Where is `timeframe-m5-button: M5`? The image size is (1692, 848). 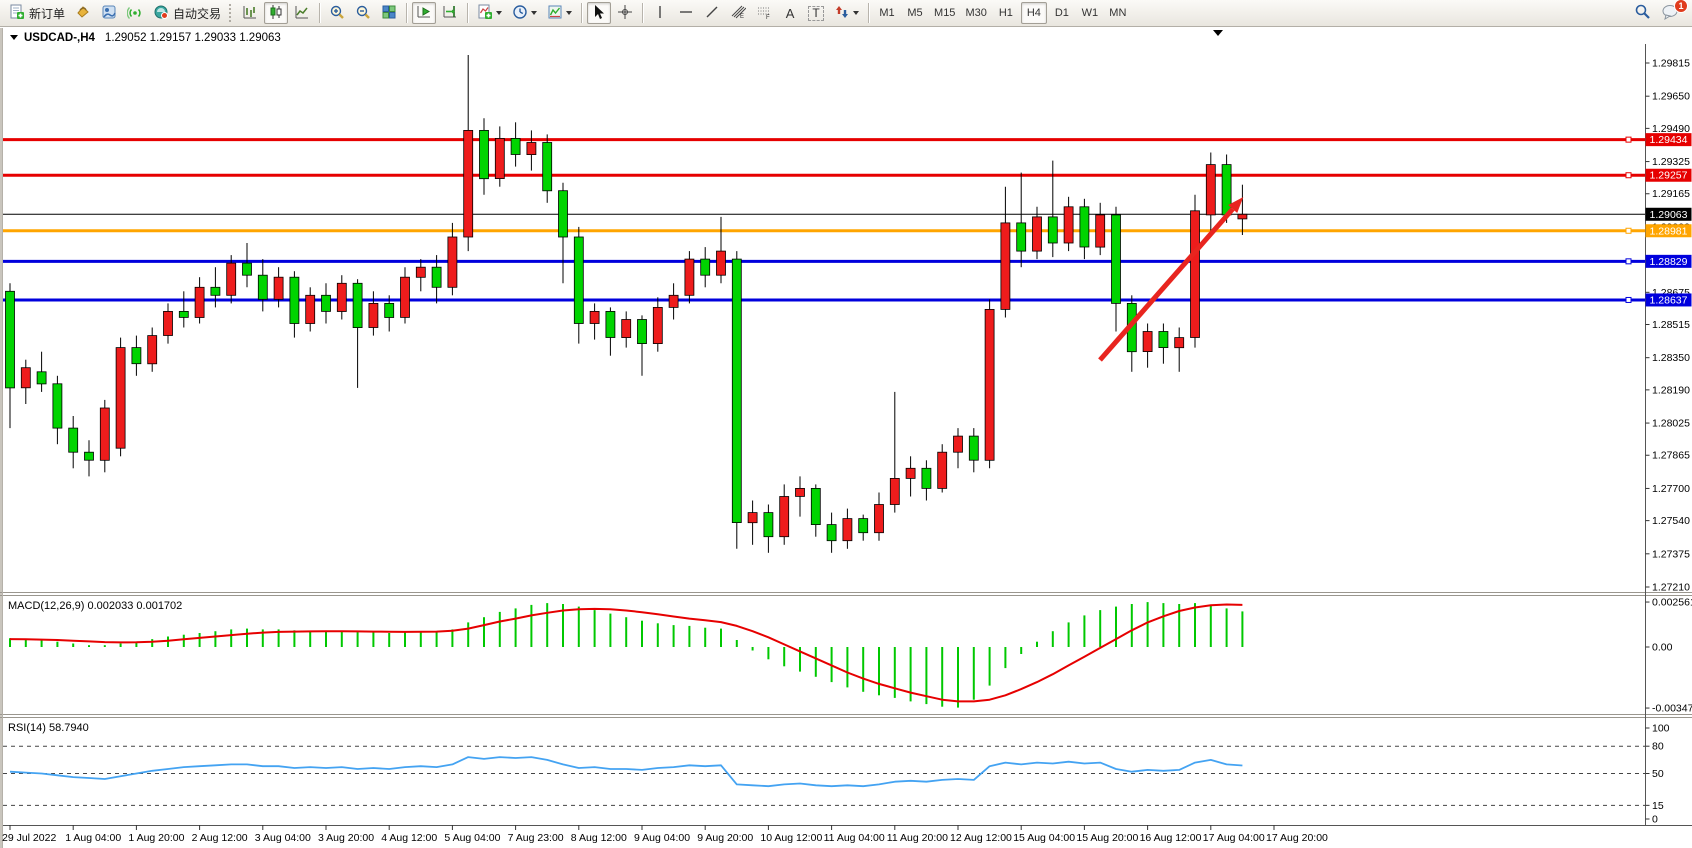
timeframe-m5-button: M5 is located at coordinates (915, 13).